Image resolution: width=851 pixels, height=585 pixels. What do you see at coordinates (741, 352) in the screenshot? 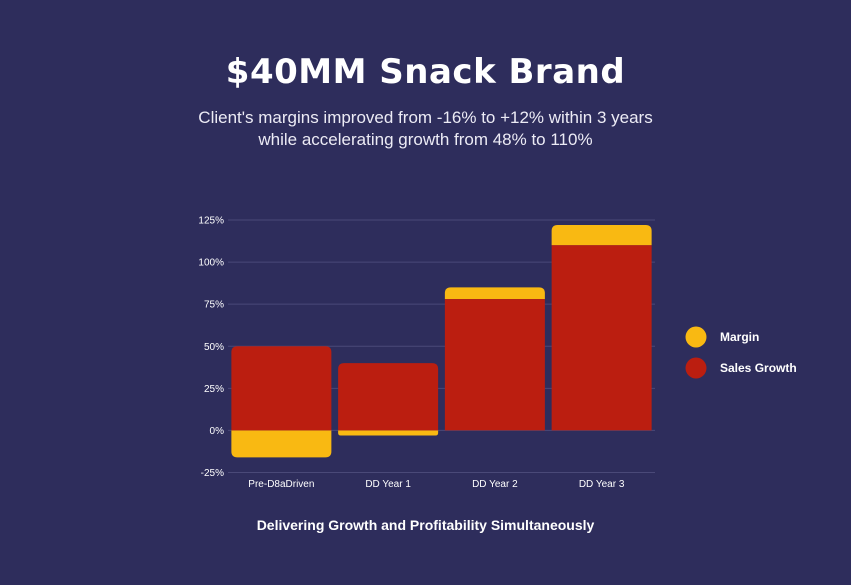
I see `legend: Margin Sales Growth` at bounding box center [741, 352].